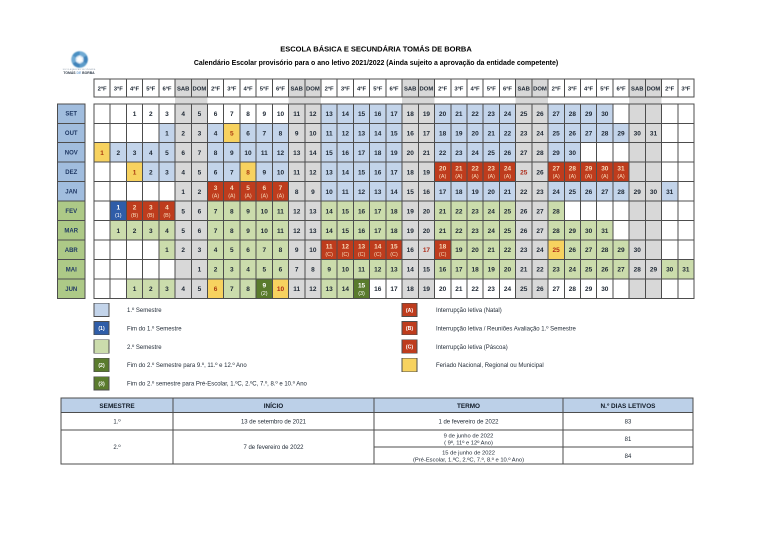  I want to click on svg-text: 22, so click(475, 114).